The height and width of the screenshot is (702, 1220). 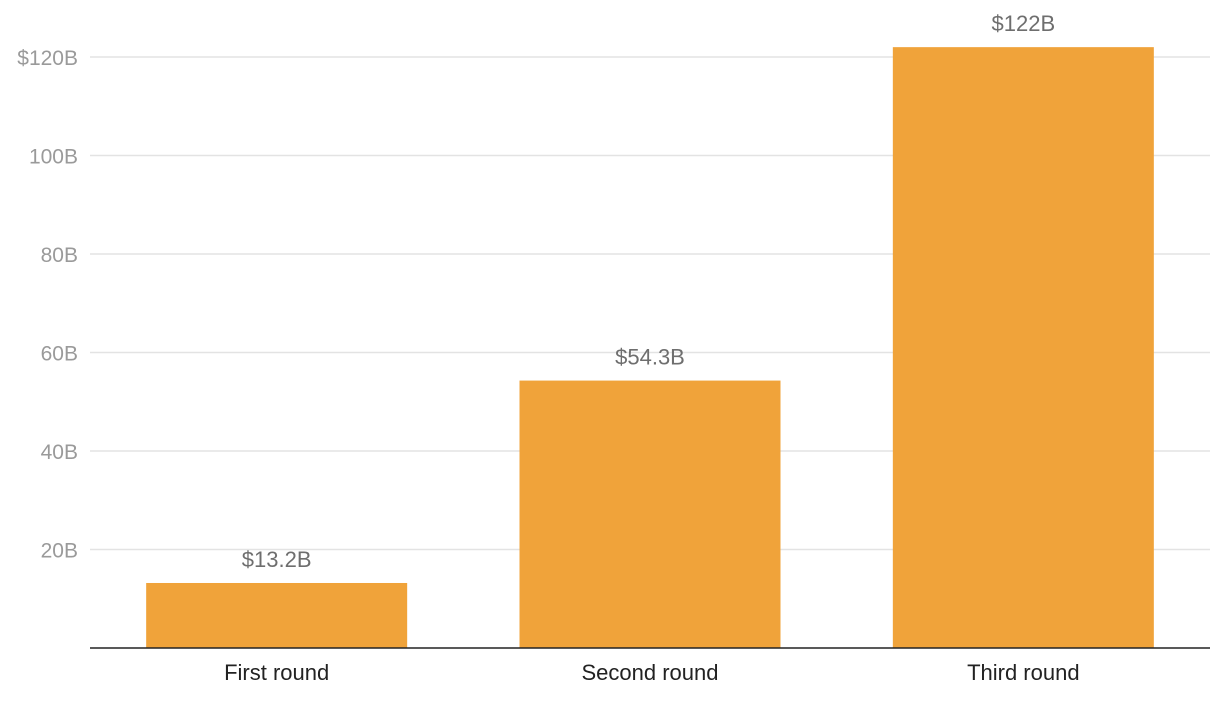 What do you see at coordinates (47, 58) in the screenshot?
I see `y-tick-label: $120B` at bounding box center [47, 58].